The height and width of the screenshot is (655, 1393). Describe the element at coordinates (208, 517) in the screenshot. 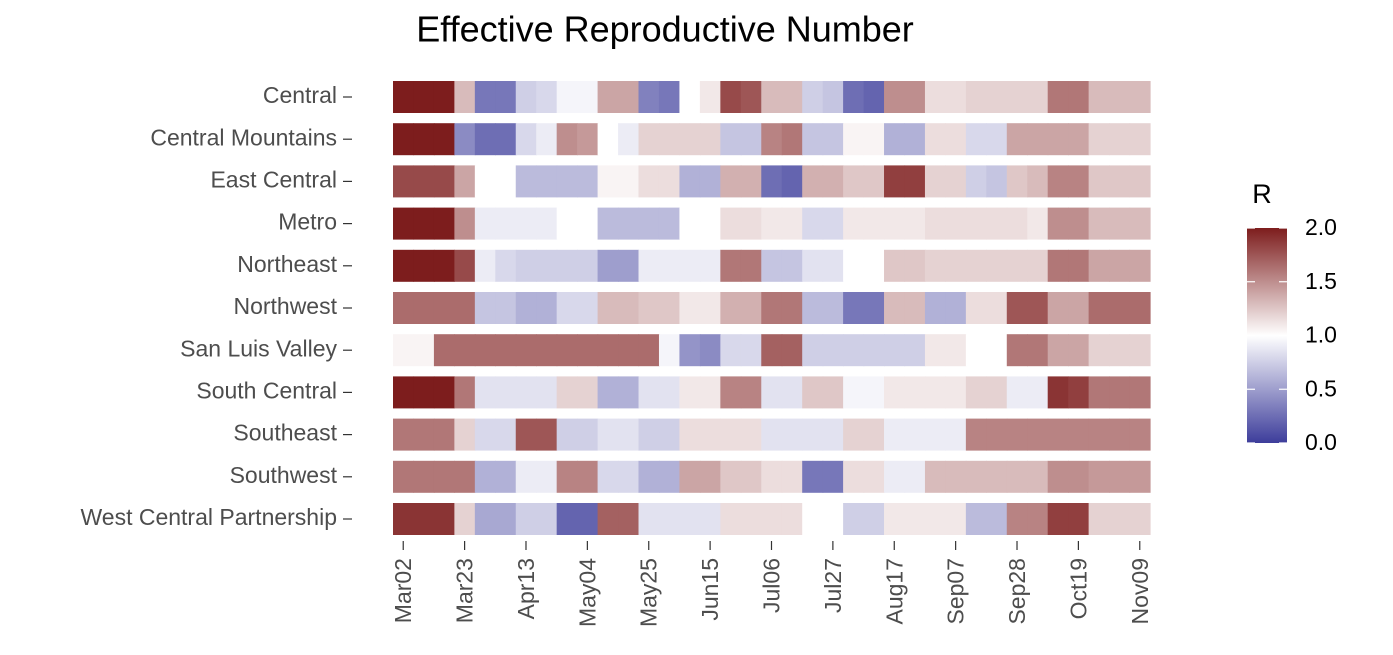

I see `y-tick-label: West Central Partnership` at that location.